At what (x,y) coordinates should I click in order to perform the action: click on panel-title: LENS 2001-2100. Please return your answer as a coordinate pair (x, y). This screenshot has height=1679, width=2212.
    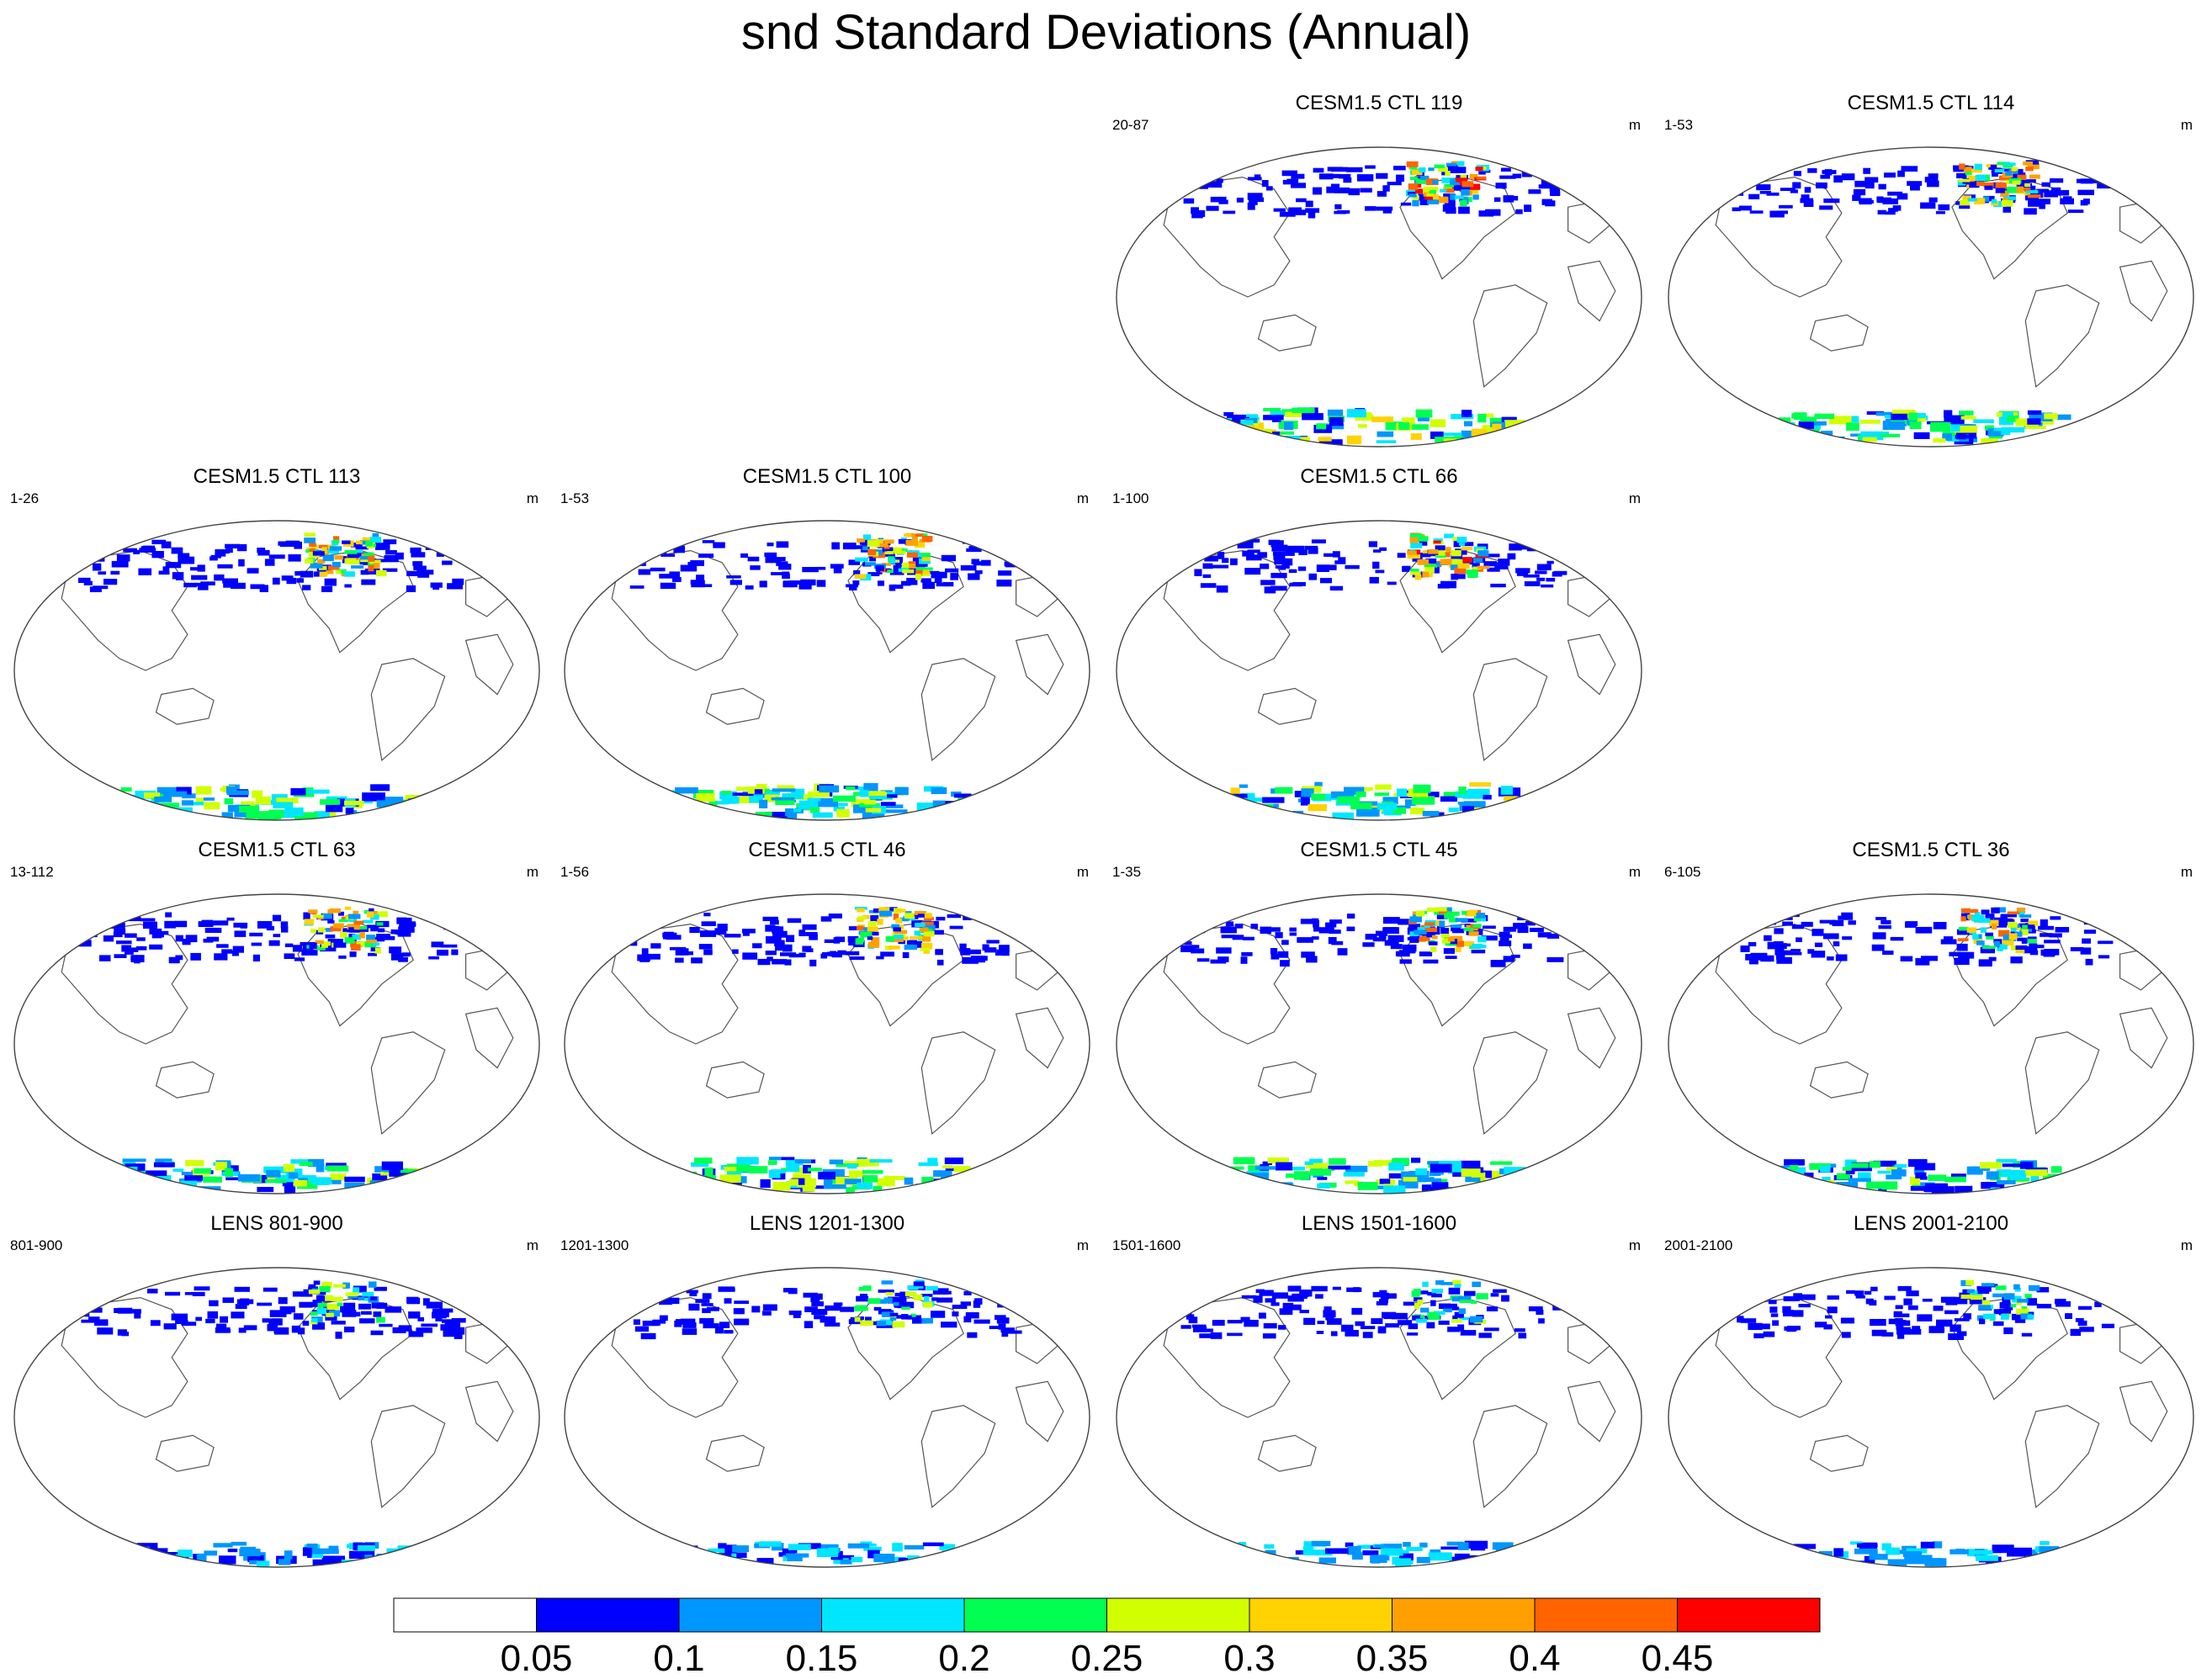
    Looking at the image, I should click on (1931, 1223).